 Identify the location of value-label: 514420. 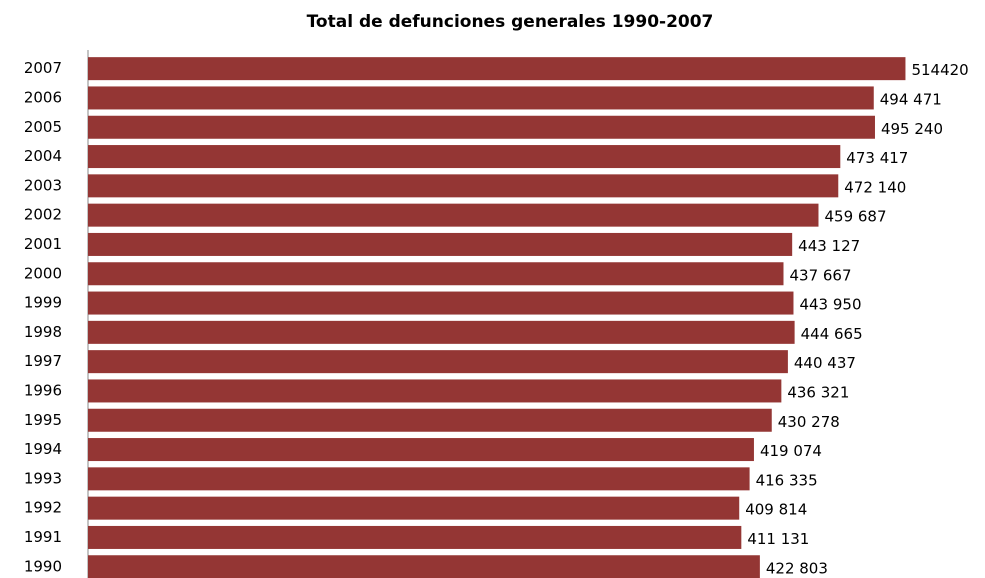
(939, 70).